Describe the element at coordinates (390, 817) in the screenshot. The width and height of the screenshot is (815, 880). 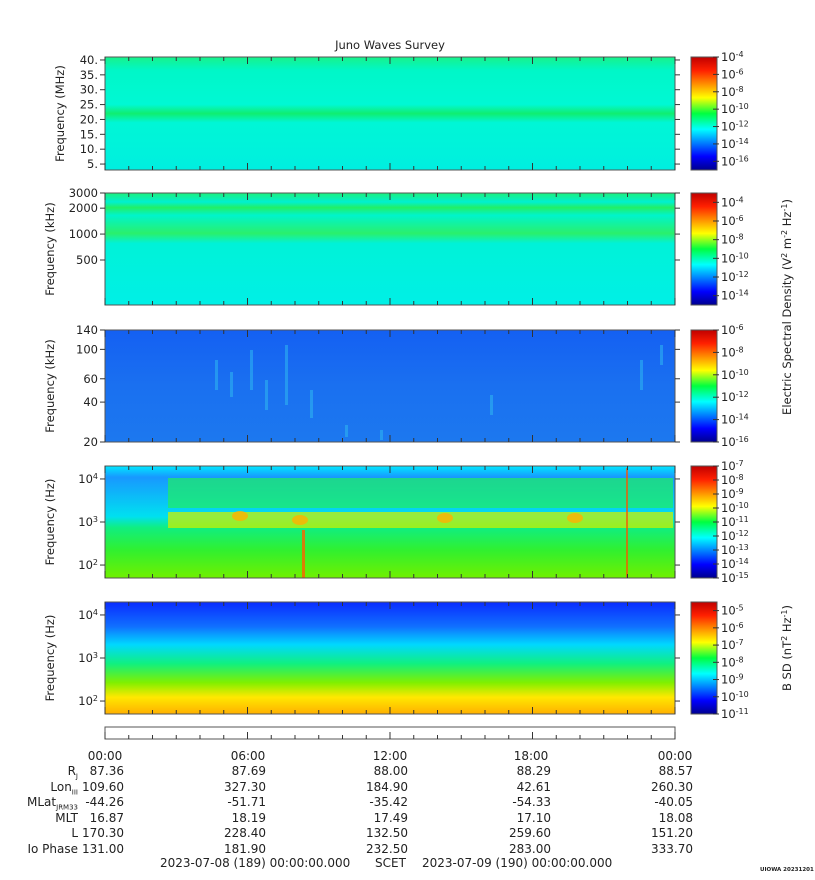
I see `ephemeris-value: 17.49` at that location.